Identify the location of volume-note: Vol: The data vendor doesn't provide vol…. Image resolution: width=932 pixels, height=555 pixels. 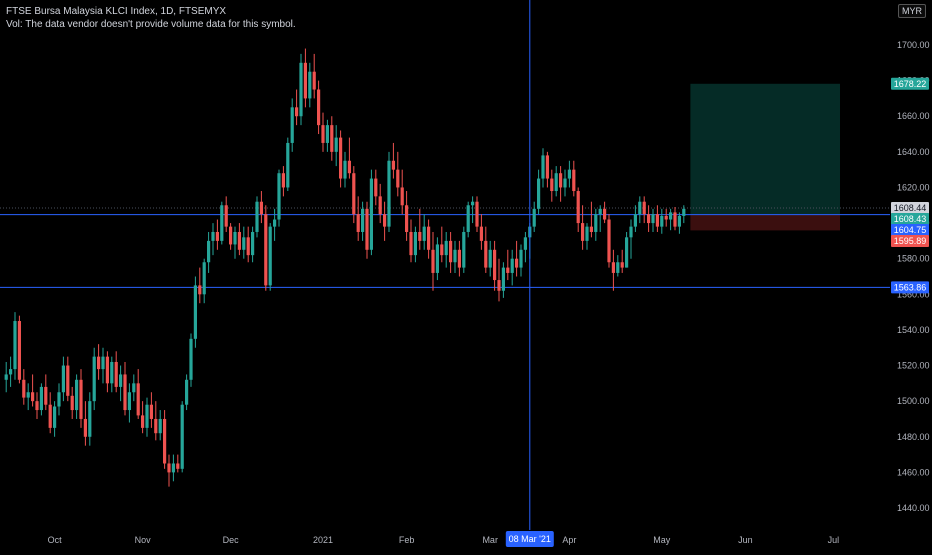
(151, 24).